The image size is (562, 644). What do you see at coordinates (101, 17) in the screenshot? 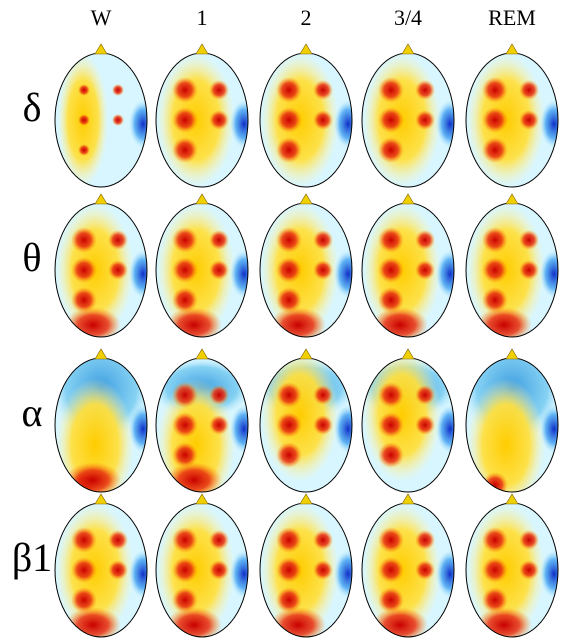
I see `column-header: W` at bounding box center [101, 17].